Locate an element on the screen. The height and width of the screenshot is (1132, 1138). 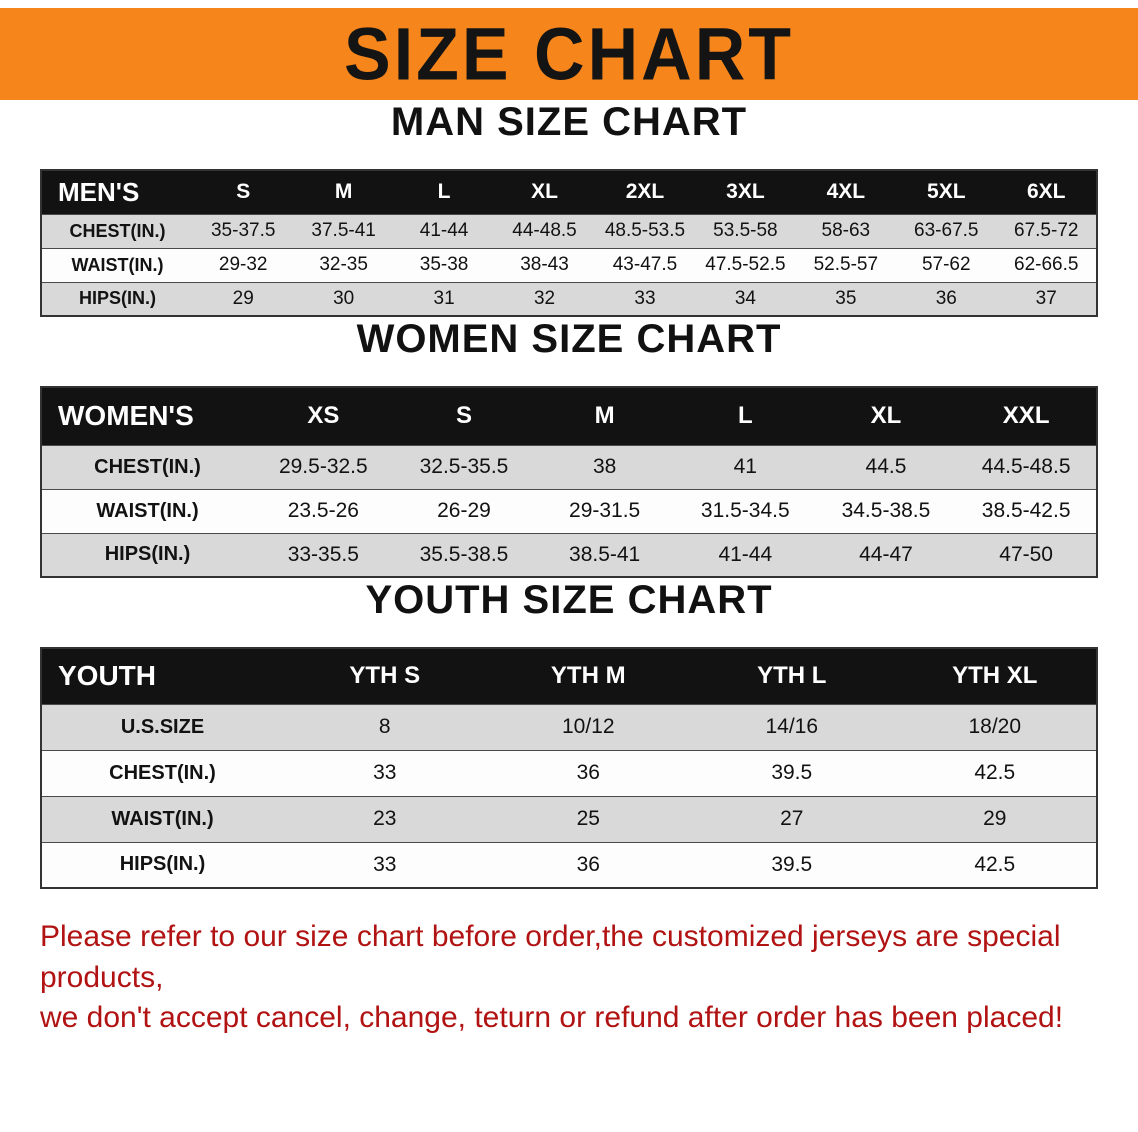
size-value-cell: 23.5-26 is located at coordinates (323, 510).